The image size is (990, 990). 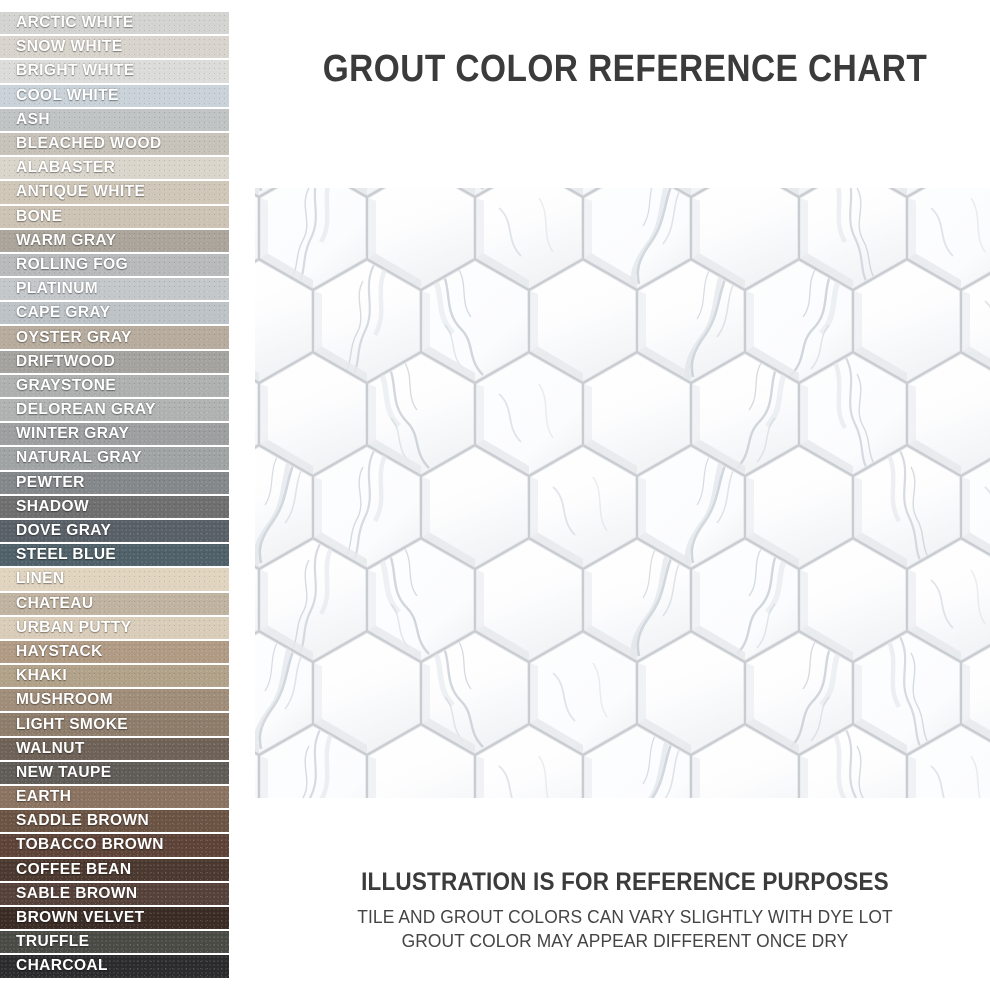 What do you see at coordinates (114, 313) in the screenshot?
I see `grout-swatch-row: CAPE GRAY` at bounding box center [114, 313].